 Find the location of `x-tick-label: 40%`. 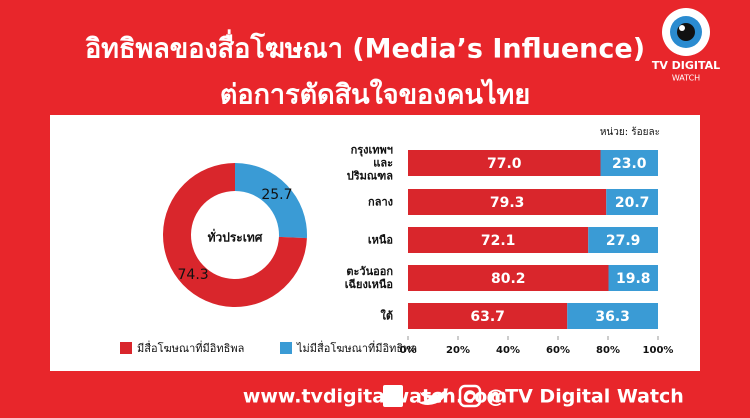

x-tick-label: 40% is located at coordinates (508, 350).